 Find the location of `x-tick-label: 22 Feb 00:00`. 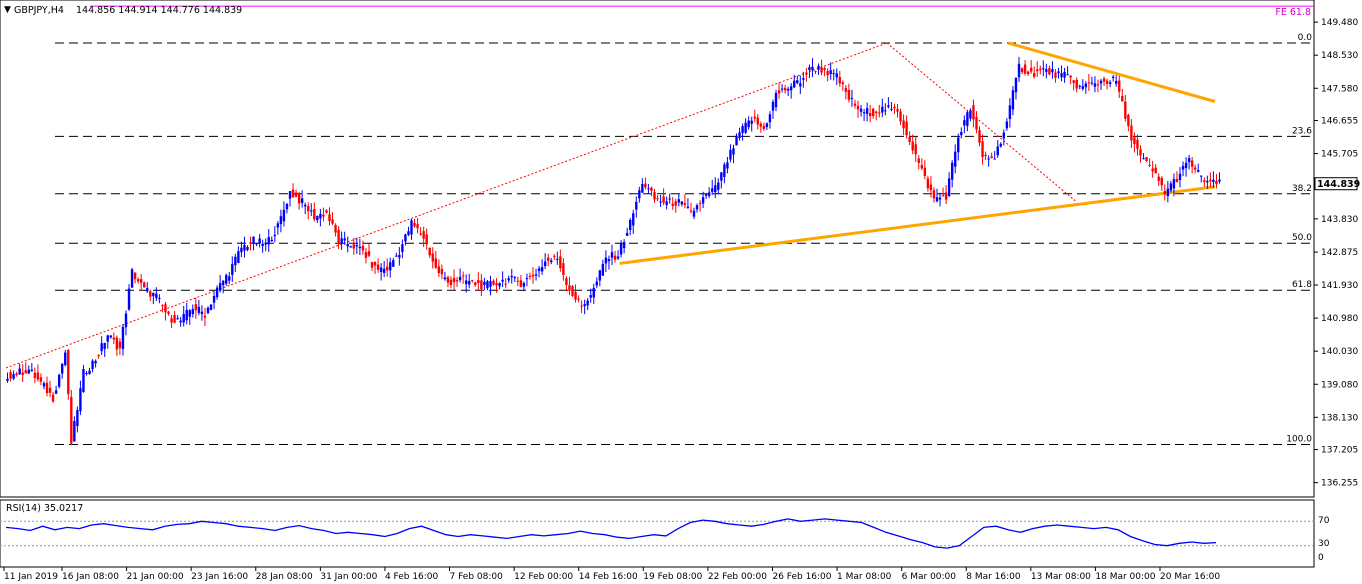

x-tick-label: 22 Feb 00:00 is located at coordinates (737, 577).